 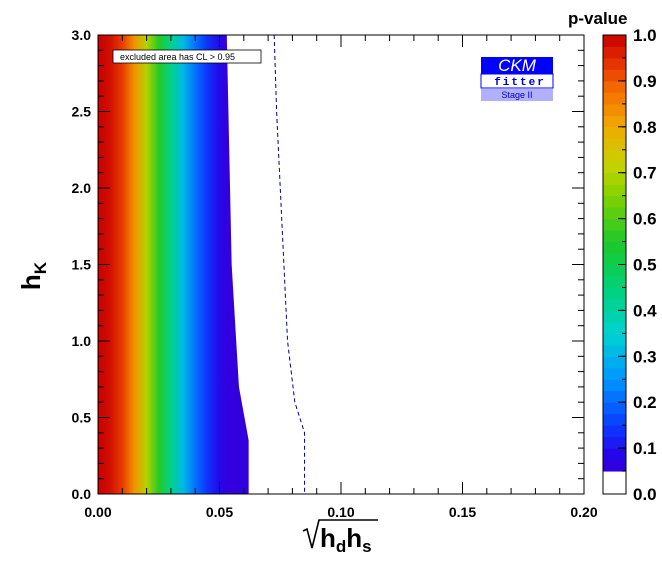 I want to click on colorbar-tick-label: 0.9, so click(x=645, y=81).